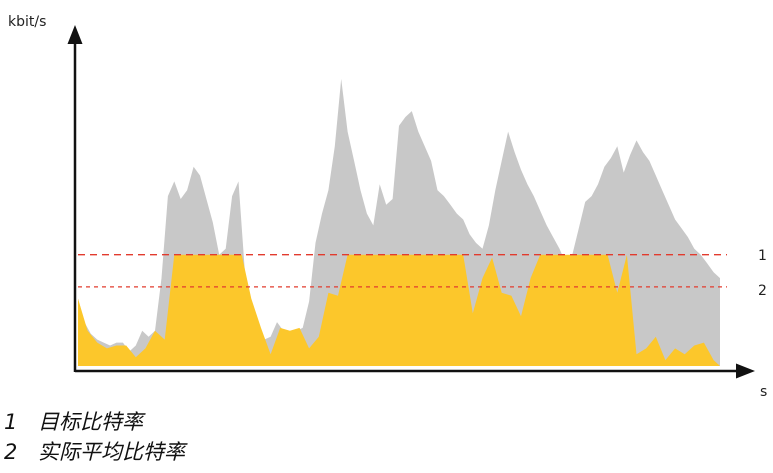  What do you see at coordinates (745, 371) in the screenshot?
I see `x-axis-arrow-icon` at bounding box center [745, 371].